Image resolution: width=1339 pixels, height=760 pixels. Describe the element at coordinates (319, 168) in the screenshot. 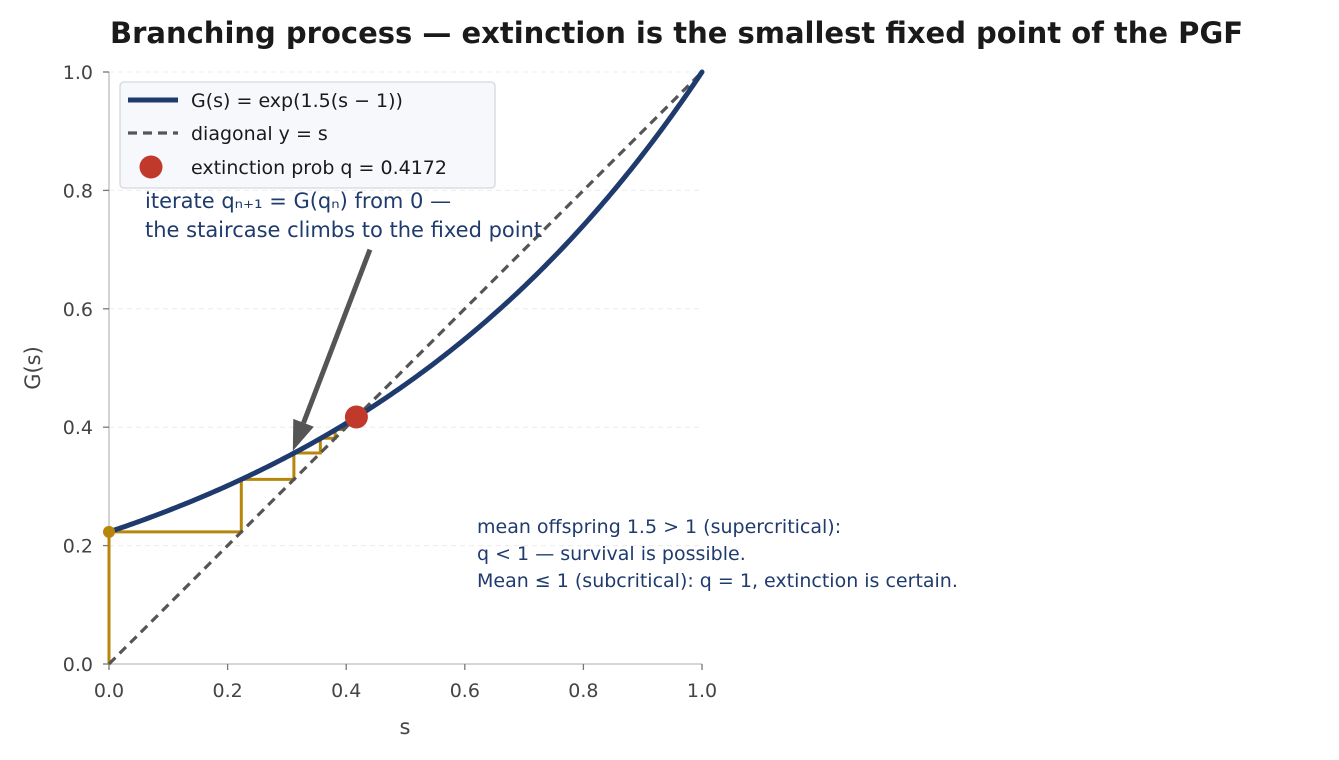

I see `legend-label-point: extinction prob q = 0.4172` at that location.